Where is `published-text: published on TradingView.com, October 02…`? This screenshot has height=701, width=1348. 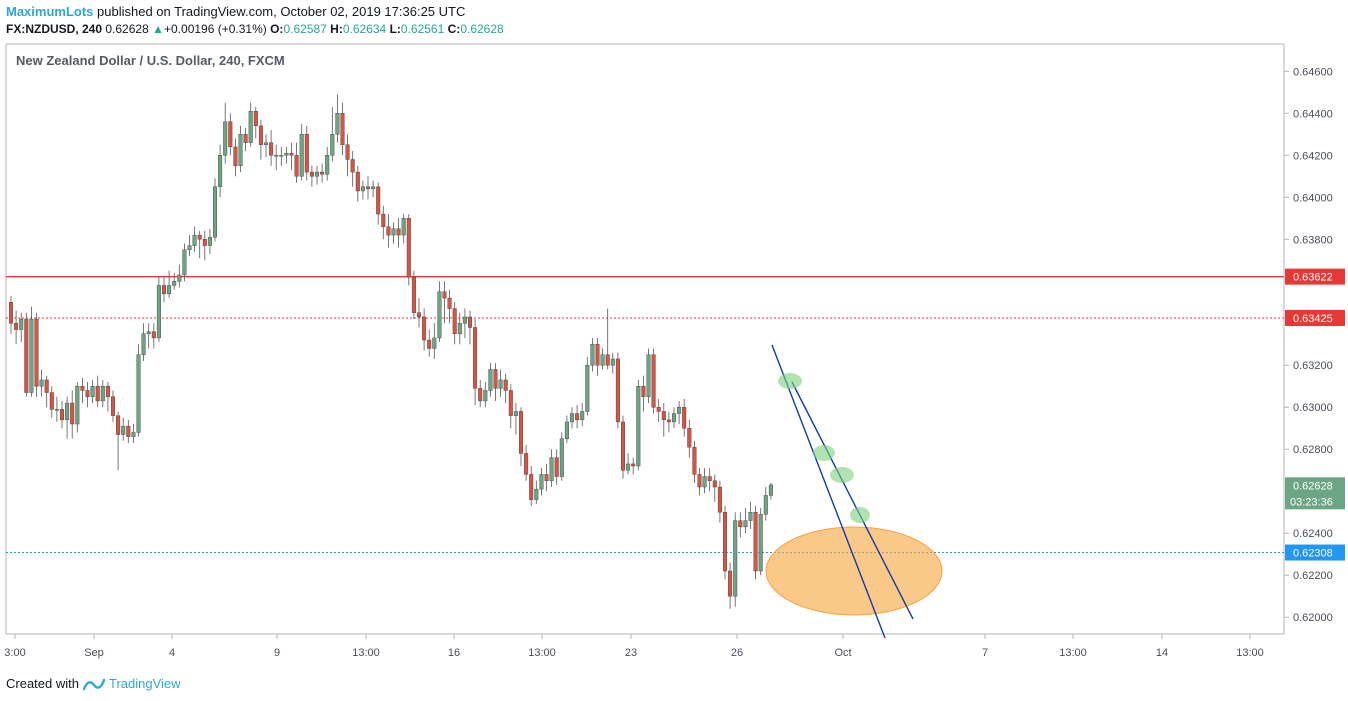 published-text: published on TradingView.com, October 02… is located at coordinates (281, 11).